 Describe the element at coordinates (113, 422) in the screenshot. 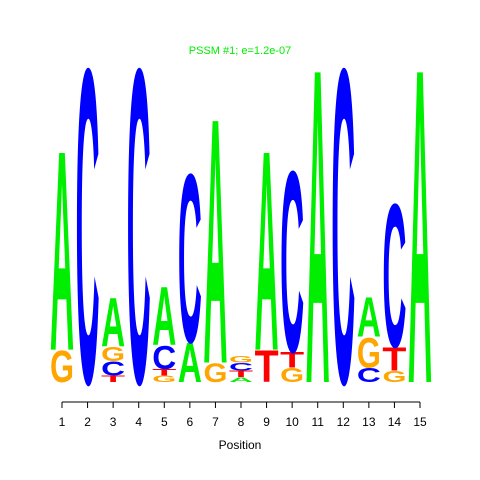

I see `x-tick-label: 3` at that location.